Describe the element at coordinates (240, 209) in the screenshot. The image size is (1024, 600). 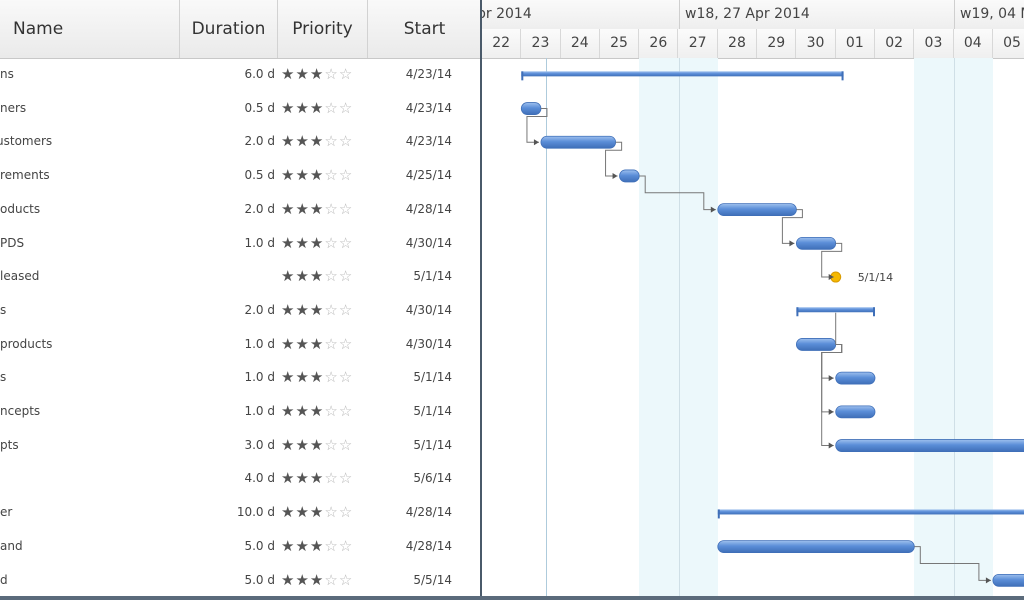
I see `task-row: oducts 2.0 d ★★★☆☆ 4/28/14` at that location.